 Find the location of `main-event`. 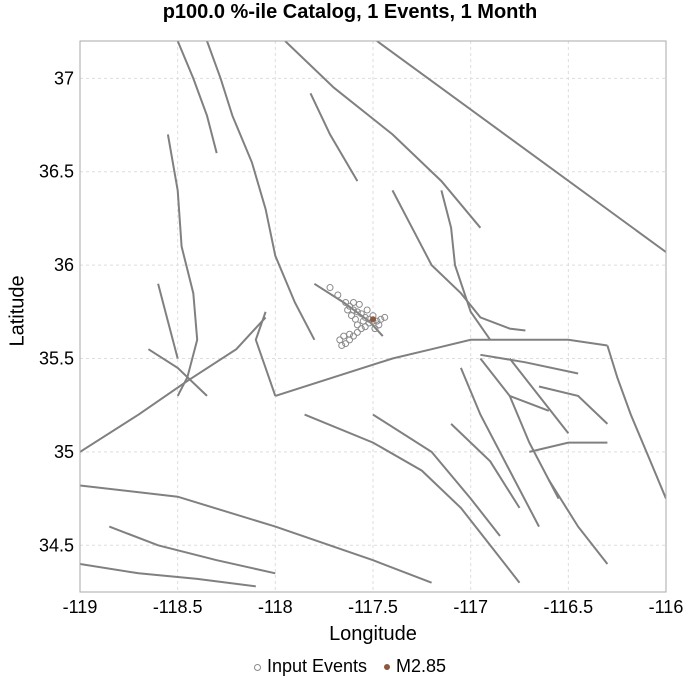

main-event is located at coordinates (373, 319).